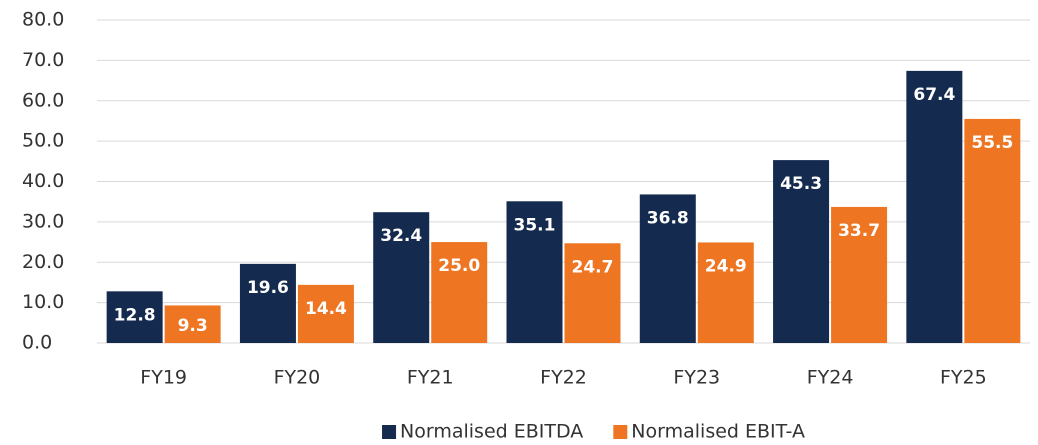 Image resolution: width=1038 pixels, height=445 pixels. What do you see at coordinates (163, 378) in the screenshot?
I see `x-tick-label: FY19` at bounding box center [163, 378].